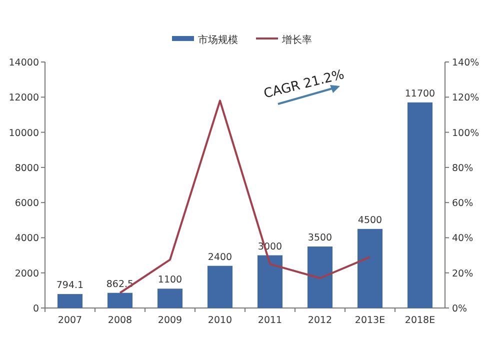 The width and height of the screenshot is (500, 362). I want to click on data-label: 4500, so click(370, 220).